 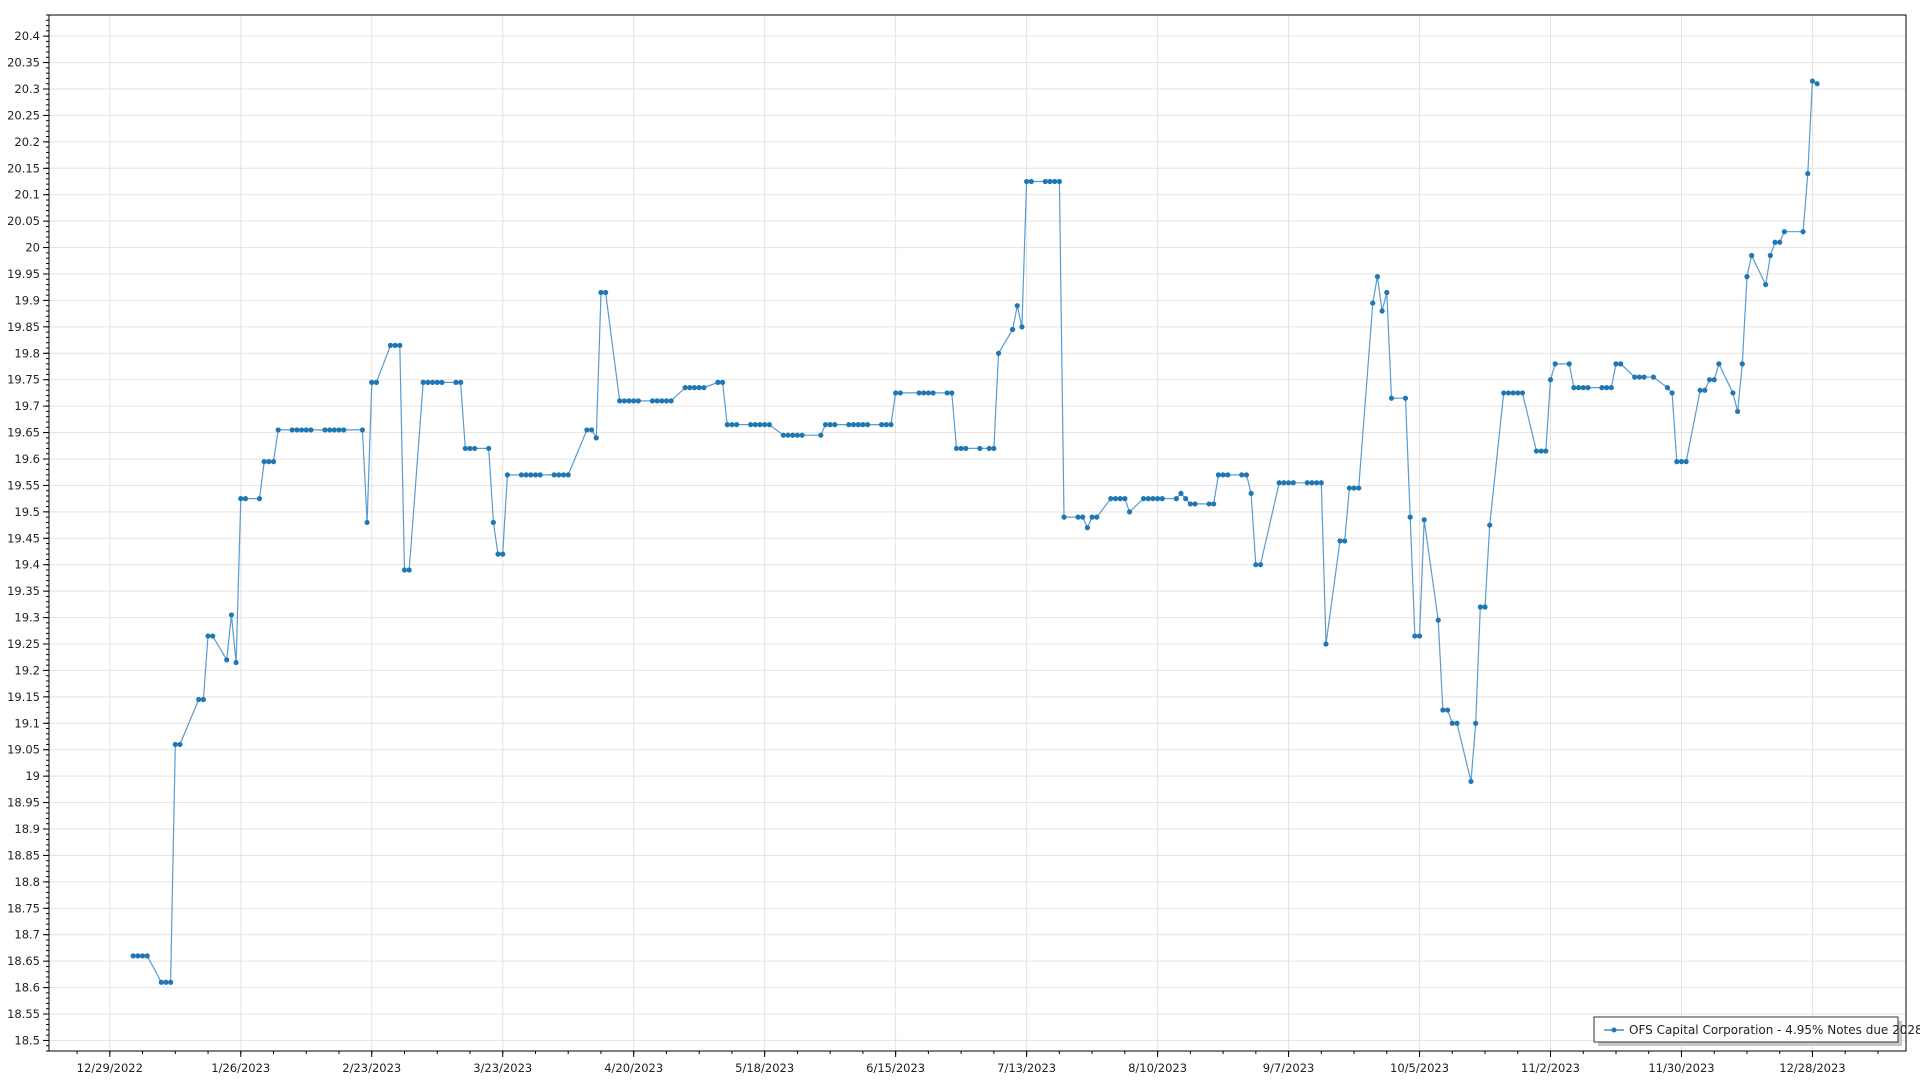 I want to click on legend-box, so click(x=1746, y=1029).